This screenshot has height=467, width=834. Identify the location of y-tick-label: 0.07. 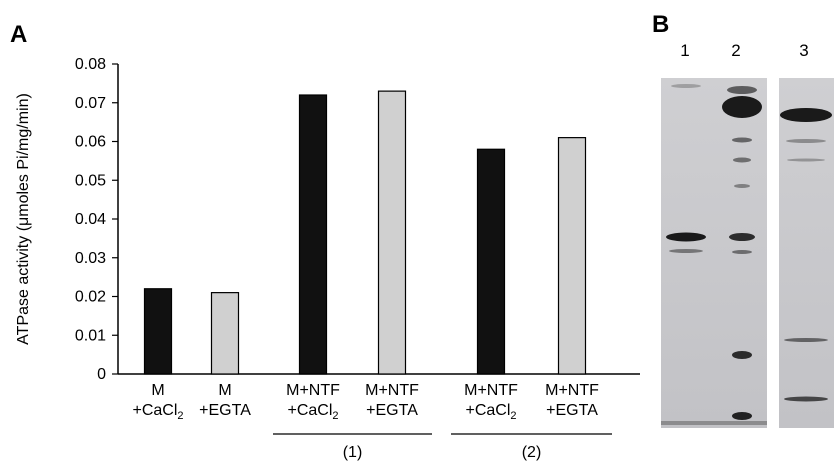
(90, 103).